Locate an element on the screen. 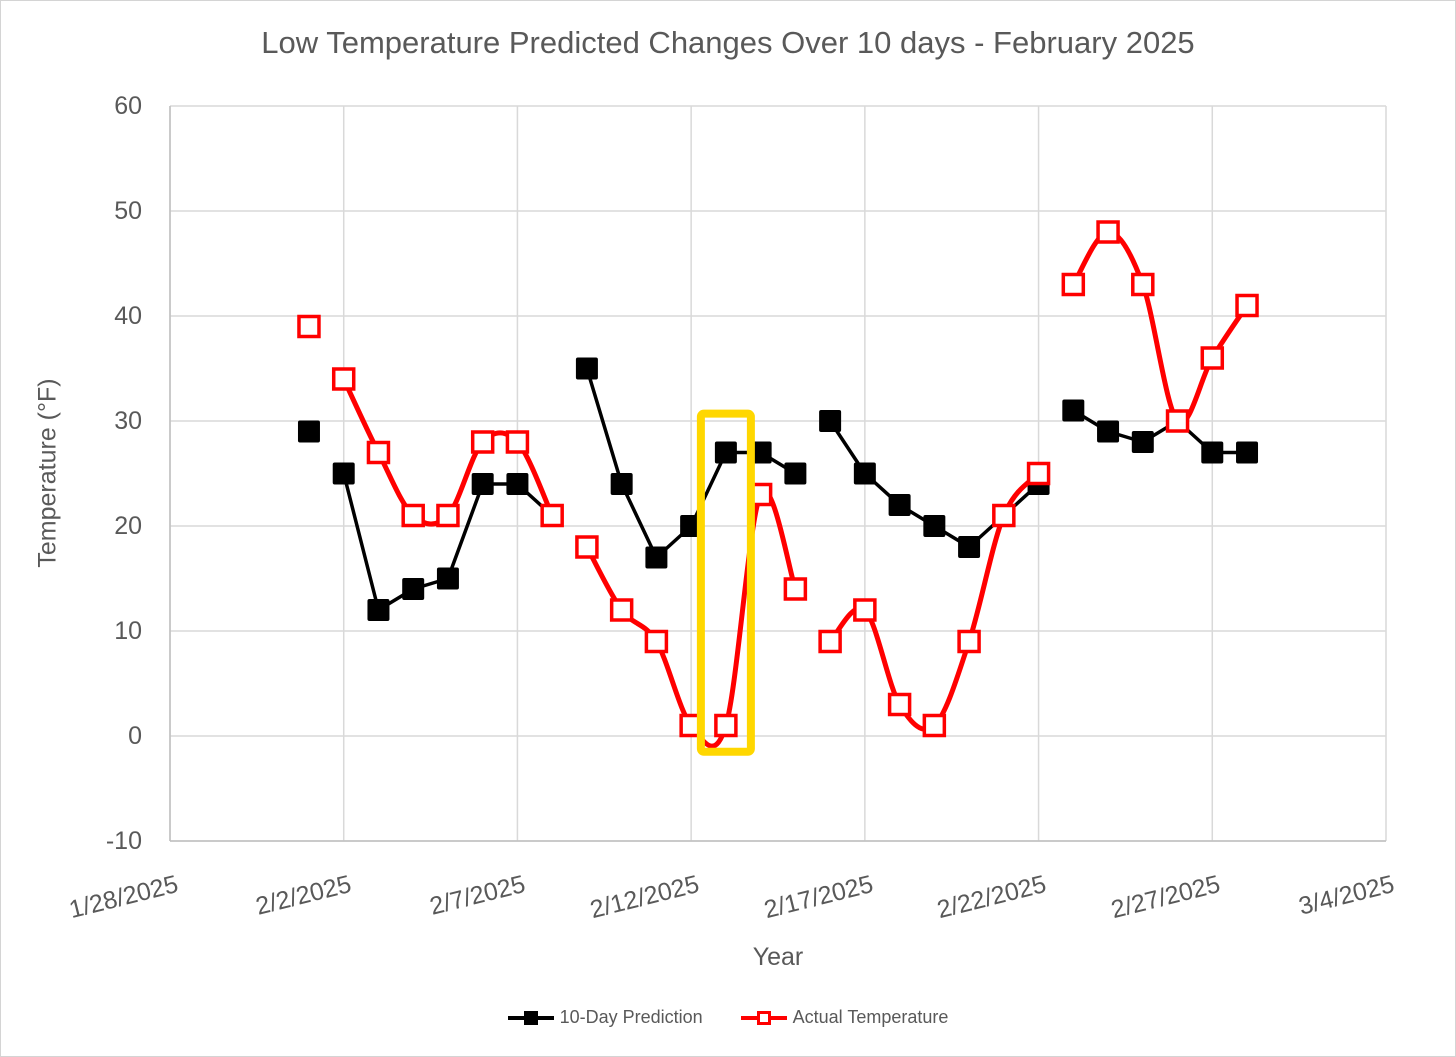 This screenshot has width=1456, height=1057. y-tick-label: 30 is located at coordinates (128, 421).